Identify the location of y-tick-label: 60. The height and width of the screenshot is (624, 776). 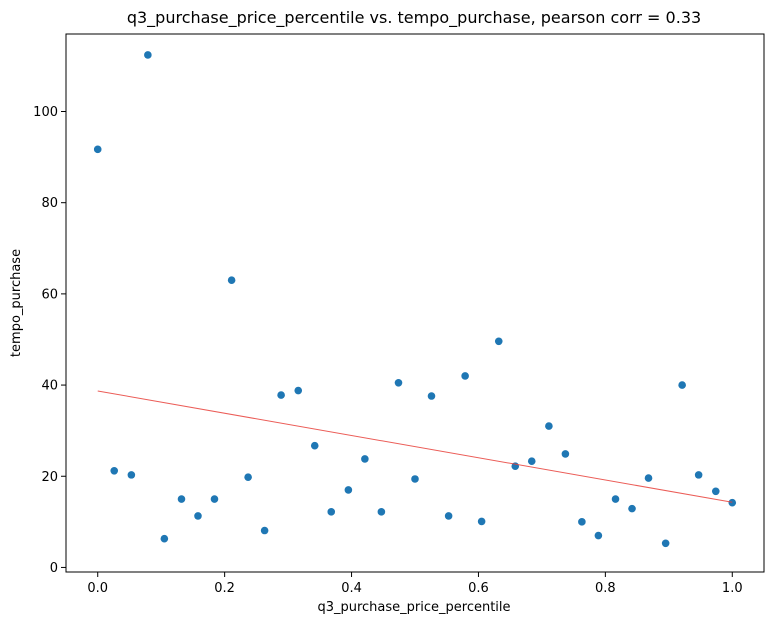
(49, 294).